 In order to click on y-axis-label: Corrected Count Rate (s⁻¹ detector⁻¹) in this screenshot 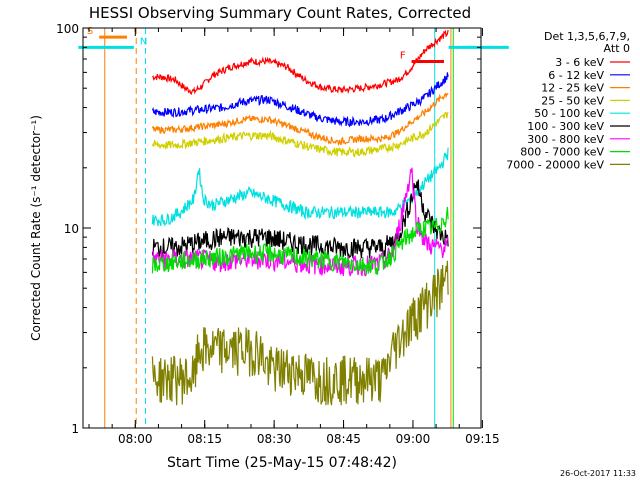, I will do `click(36, 228)`.